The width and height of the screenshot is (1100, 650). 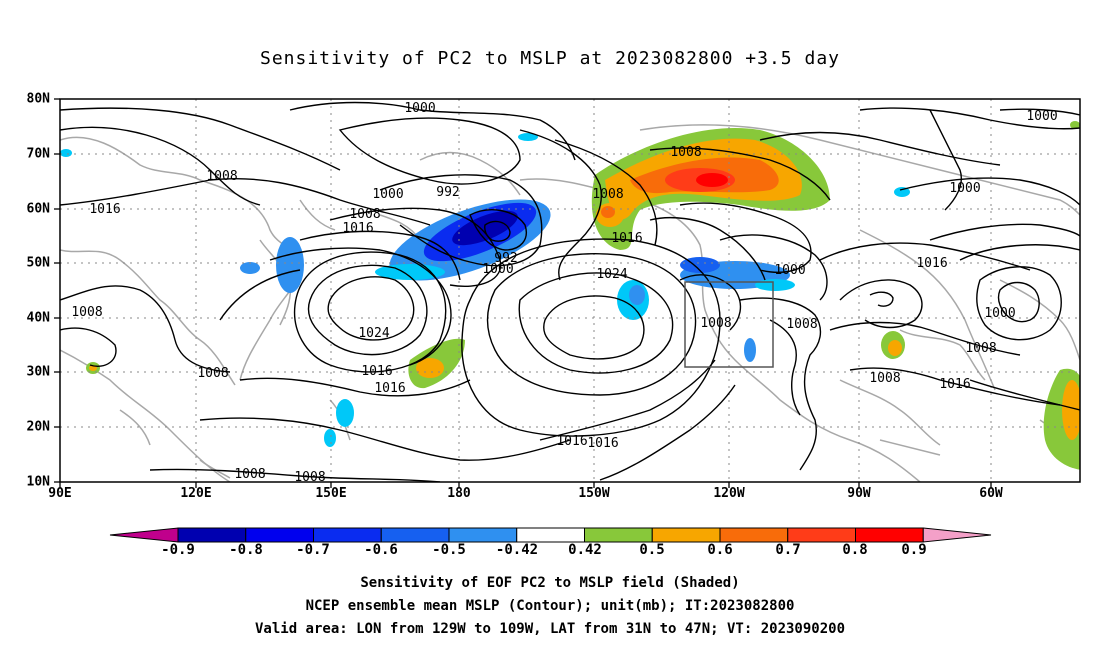 I want to click on colorbar-tick: 0.5, so click(x=652, y=550).